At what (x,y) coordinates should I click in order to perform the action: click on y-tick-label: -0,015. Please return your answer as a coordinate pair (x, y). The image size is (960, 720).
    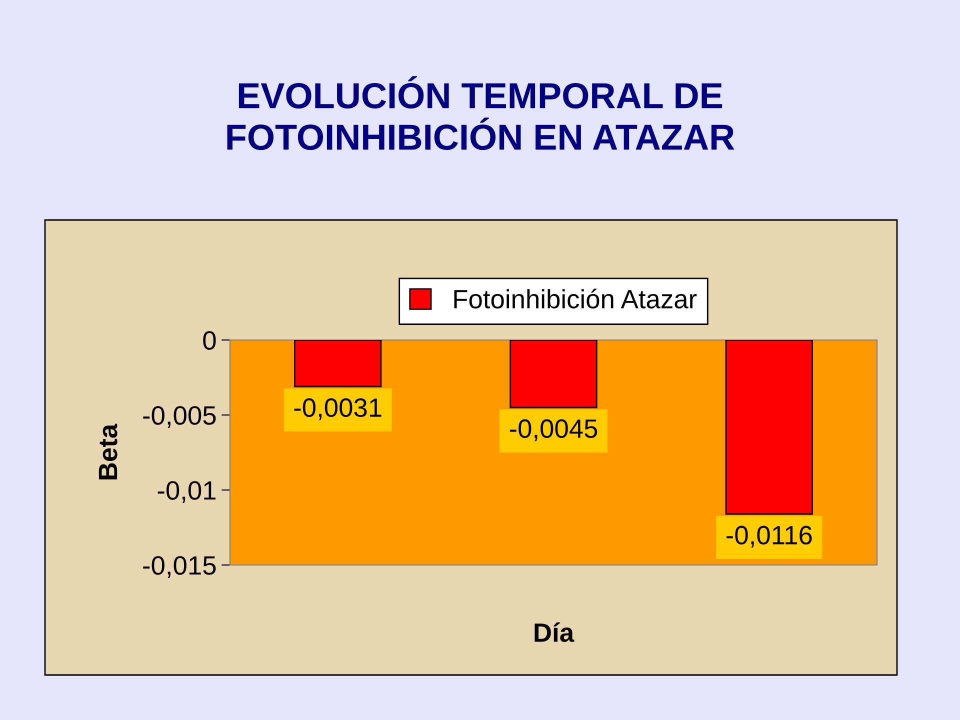
    Looking at the image, I should click on (179, 567).